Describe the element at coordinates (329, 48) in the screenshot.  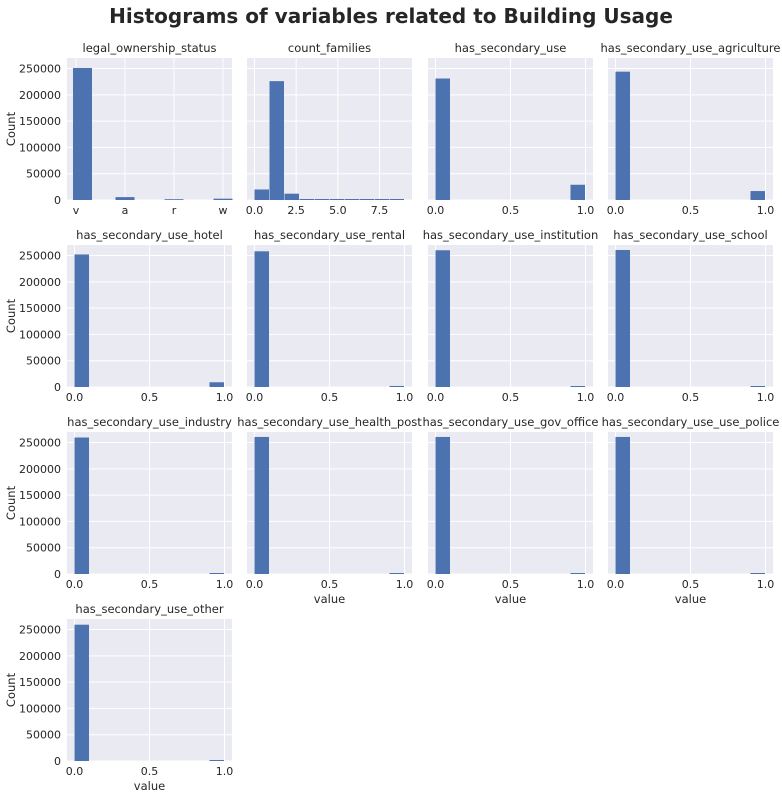
I see `subplot-title: count_families` at that location.